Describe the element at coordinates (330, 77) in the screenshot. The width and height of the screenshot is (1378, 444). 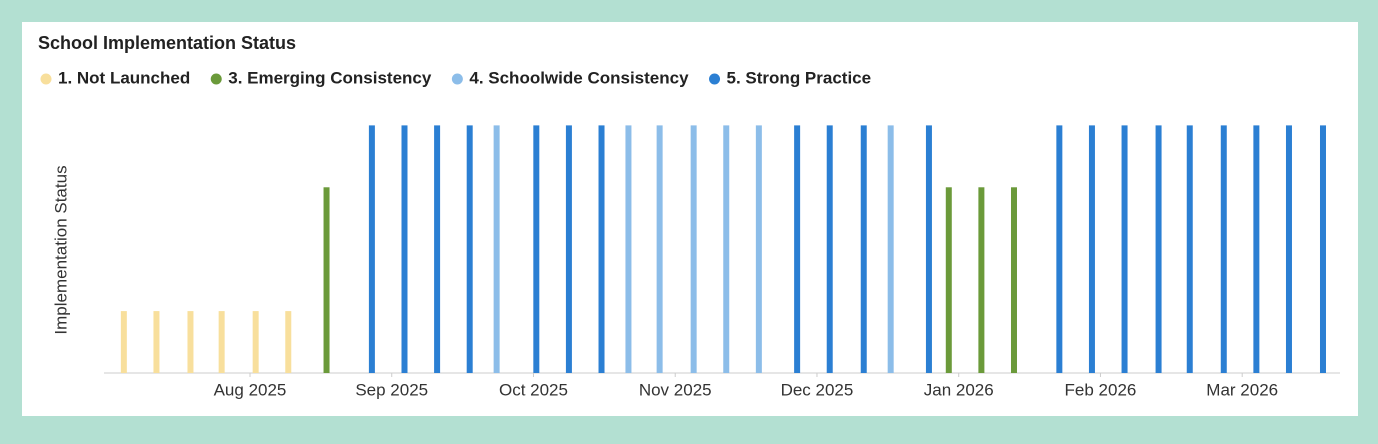
I see `legend-label: 3. Emerging Consistency` at that location.